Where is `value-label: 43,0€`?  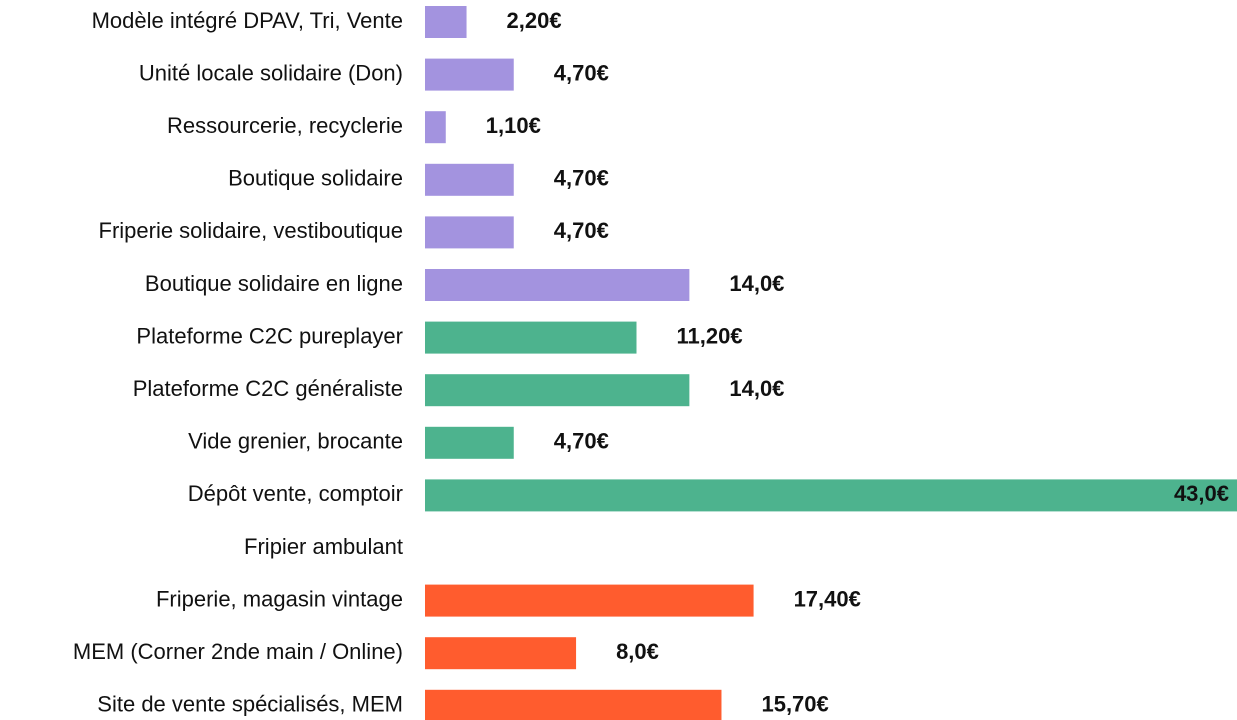
value-label: 43,0€ is located at coordinates (1201, 493).